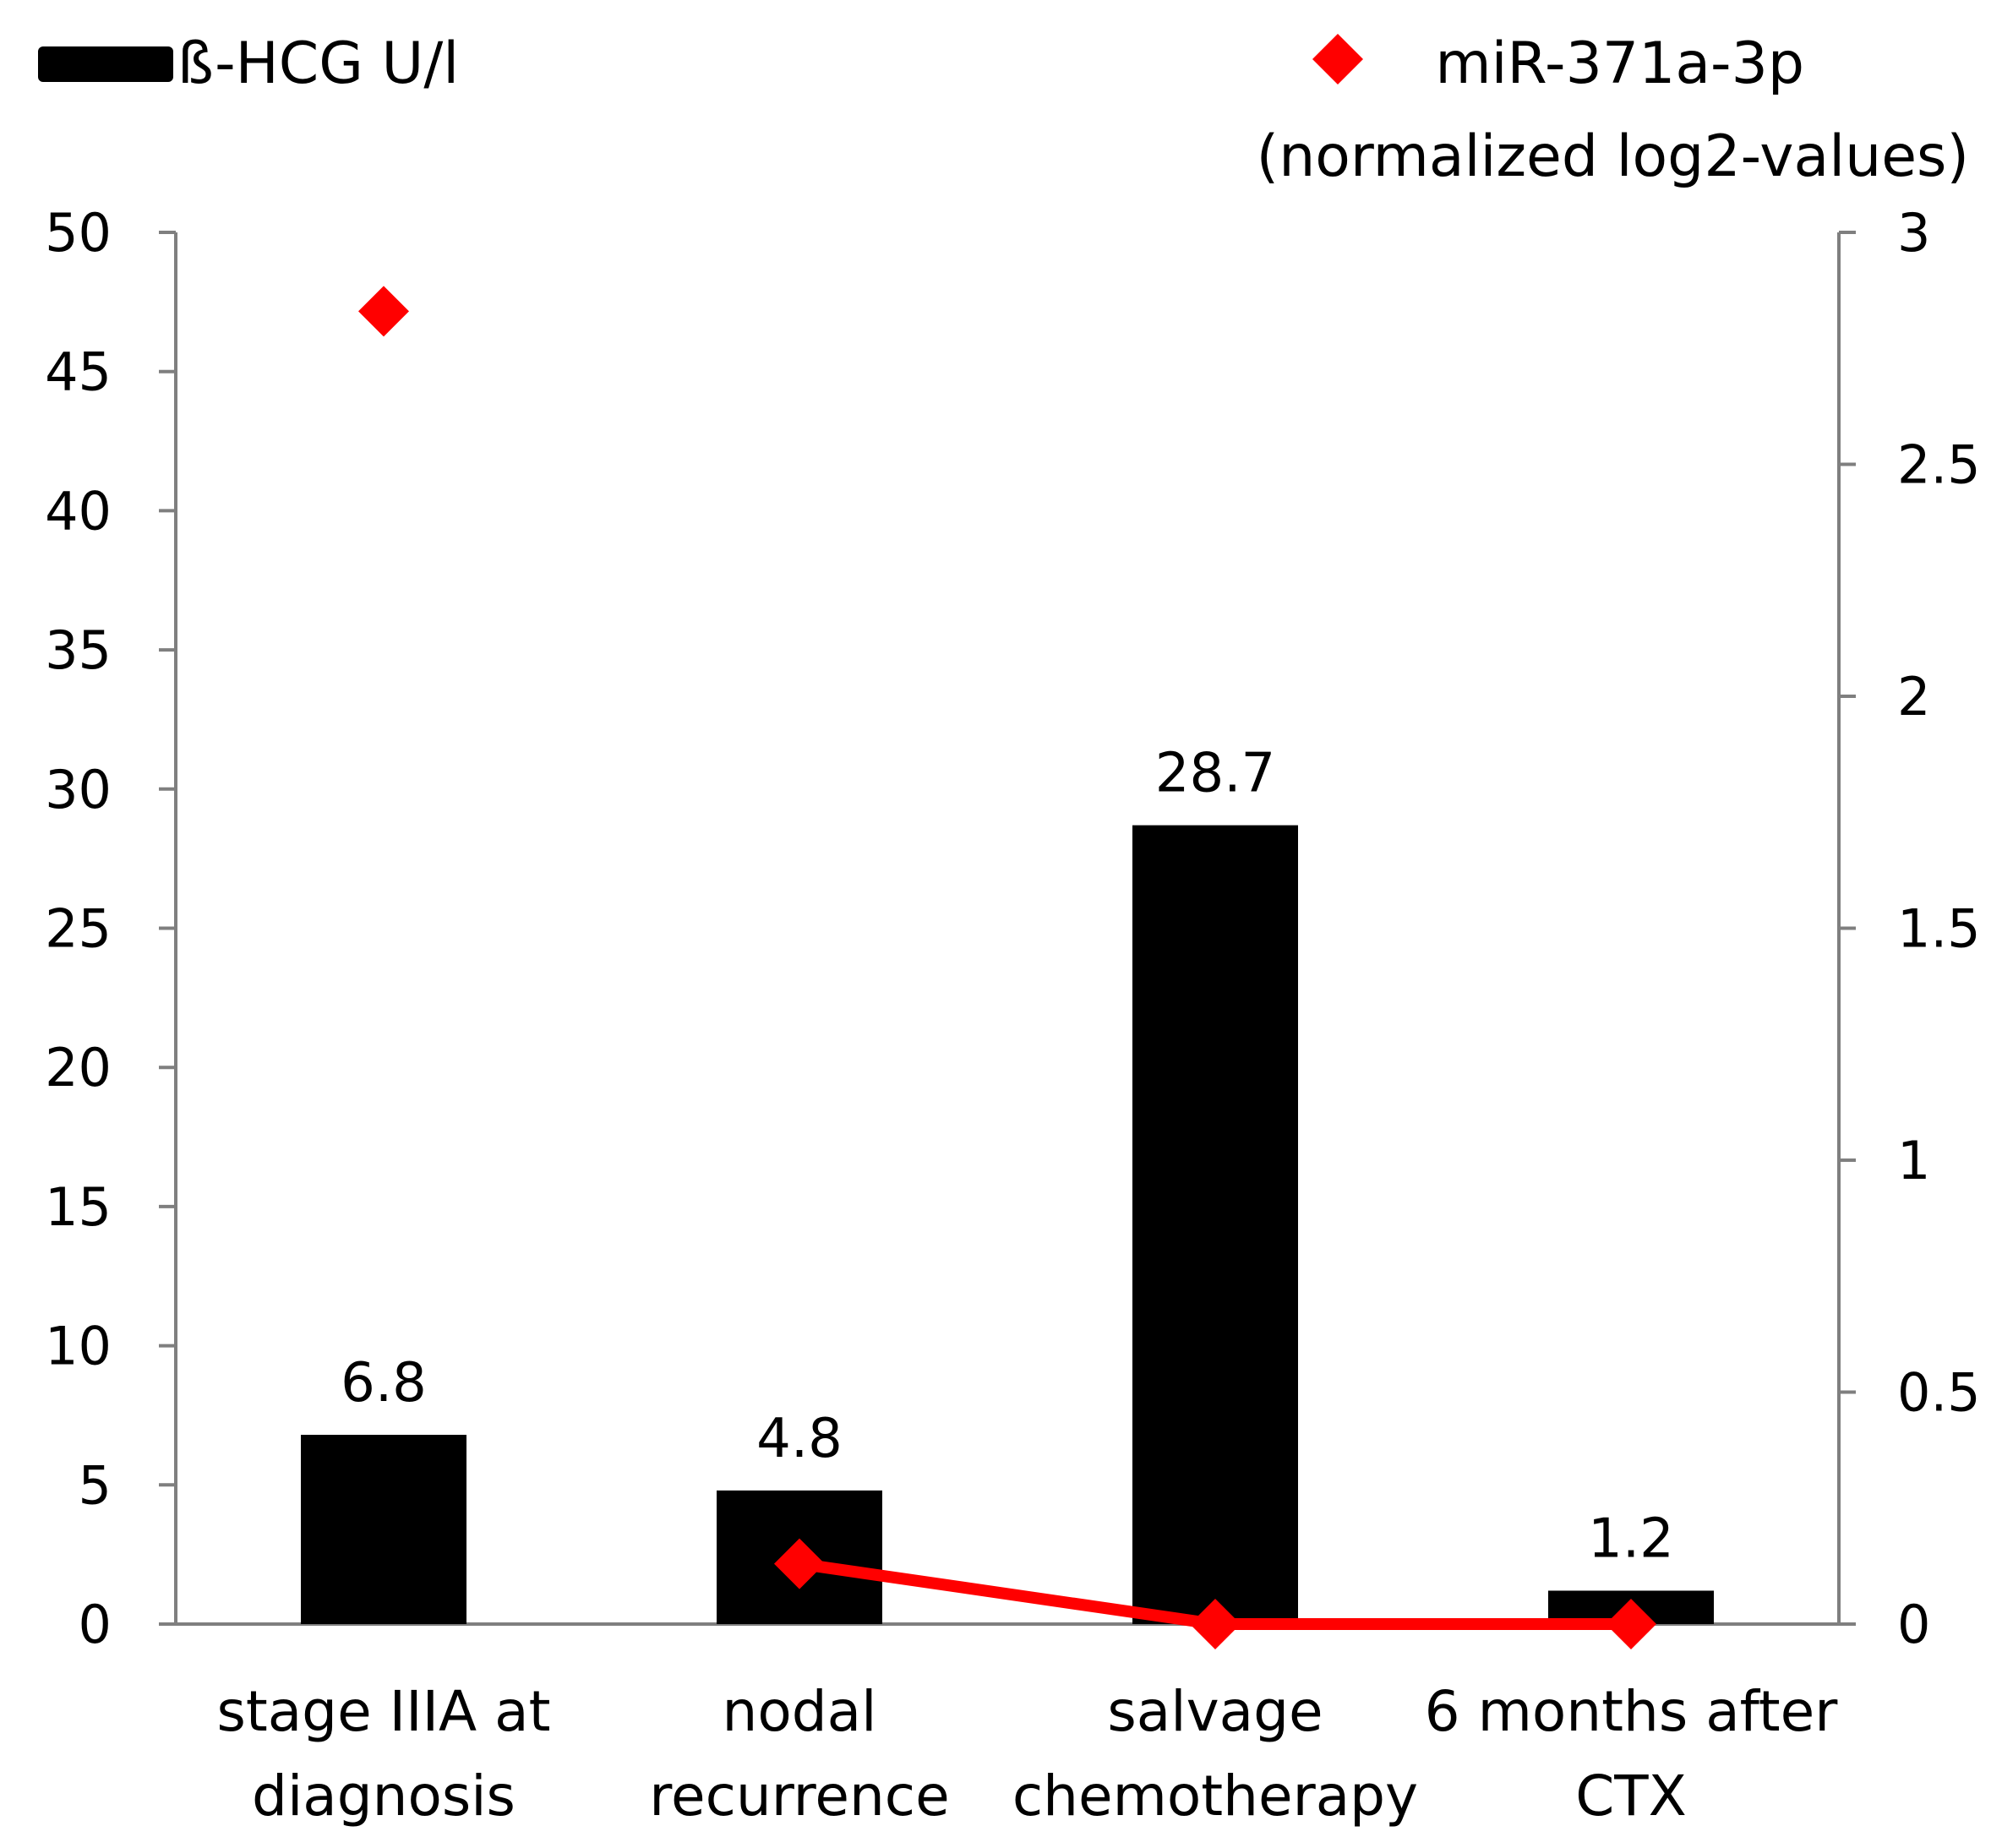 Image resolution: width=2002 pixels, height=1848 pixels. What do you see at coordinates (1939, 1393) in the screenshot?
I see `right-tick-label: 0.5` at bounding box center [1939, 1393].